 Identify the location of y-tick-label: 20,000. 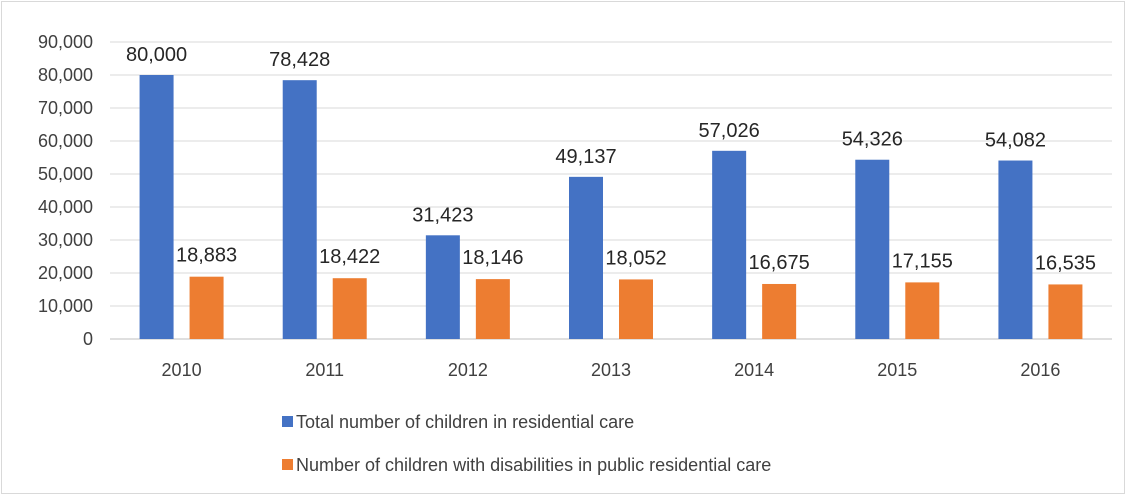
(65, 273).